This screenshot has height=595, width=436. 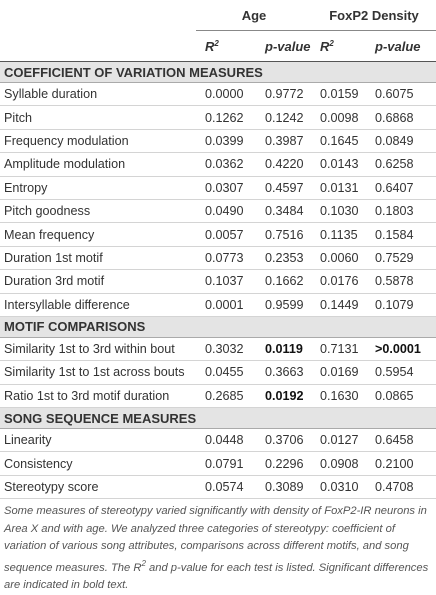 What do you see at coordinates (221, 281) in the screenshot?
I see `cell: 0.1037` at bounding box center [221, 281].